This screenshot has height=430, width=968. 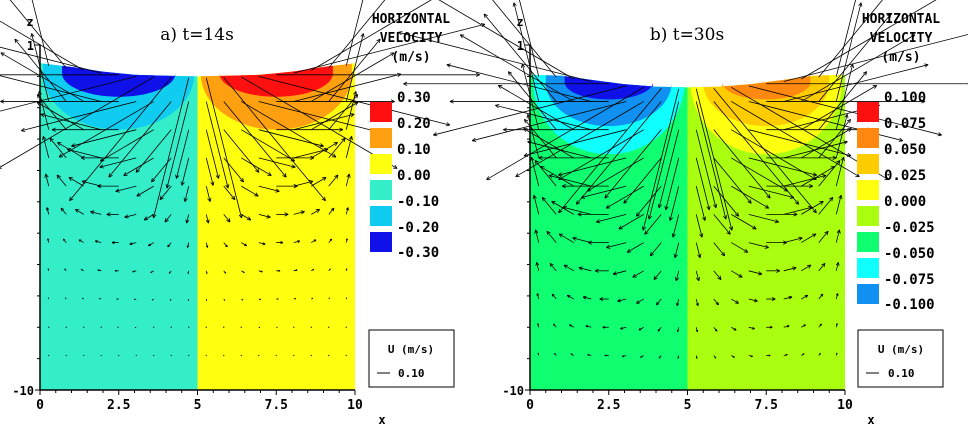 What do you see at coordinates (410, 57) in the screenshot?
I see `panel-a-legend-title-line-3: (m/s)` at bounding box center [410, 57].